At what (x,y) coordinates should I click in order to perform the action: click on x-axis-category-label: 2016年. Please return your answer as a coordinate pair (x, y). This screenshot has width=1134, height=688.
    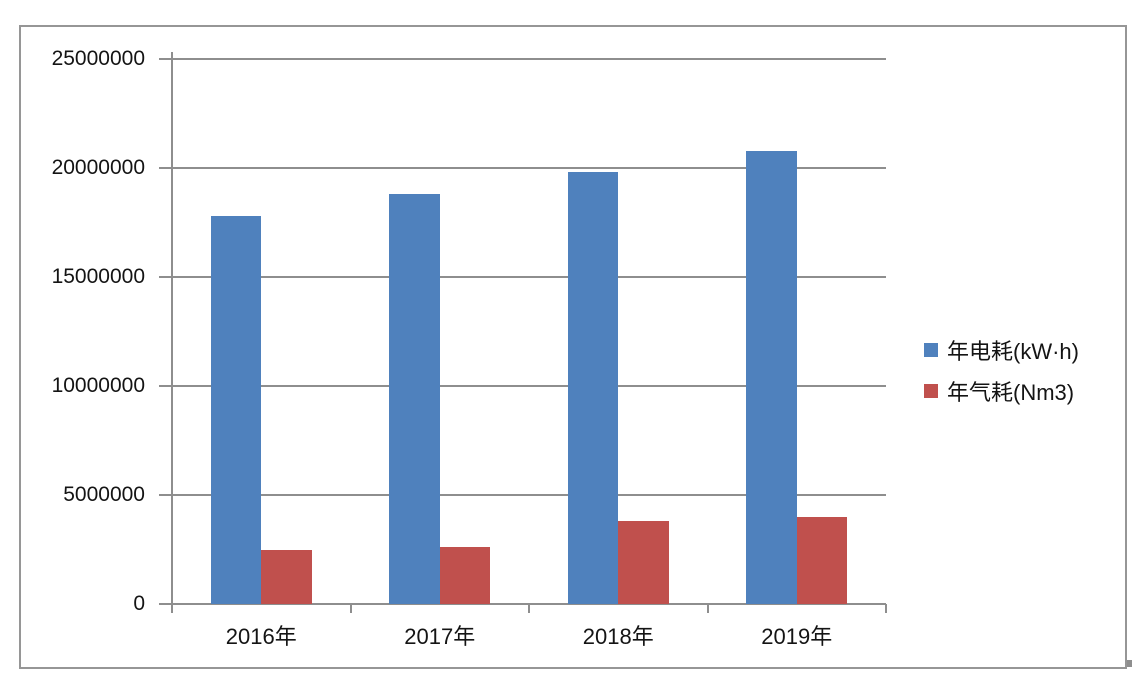
    Looking at the image, I should click on (261, 636).